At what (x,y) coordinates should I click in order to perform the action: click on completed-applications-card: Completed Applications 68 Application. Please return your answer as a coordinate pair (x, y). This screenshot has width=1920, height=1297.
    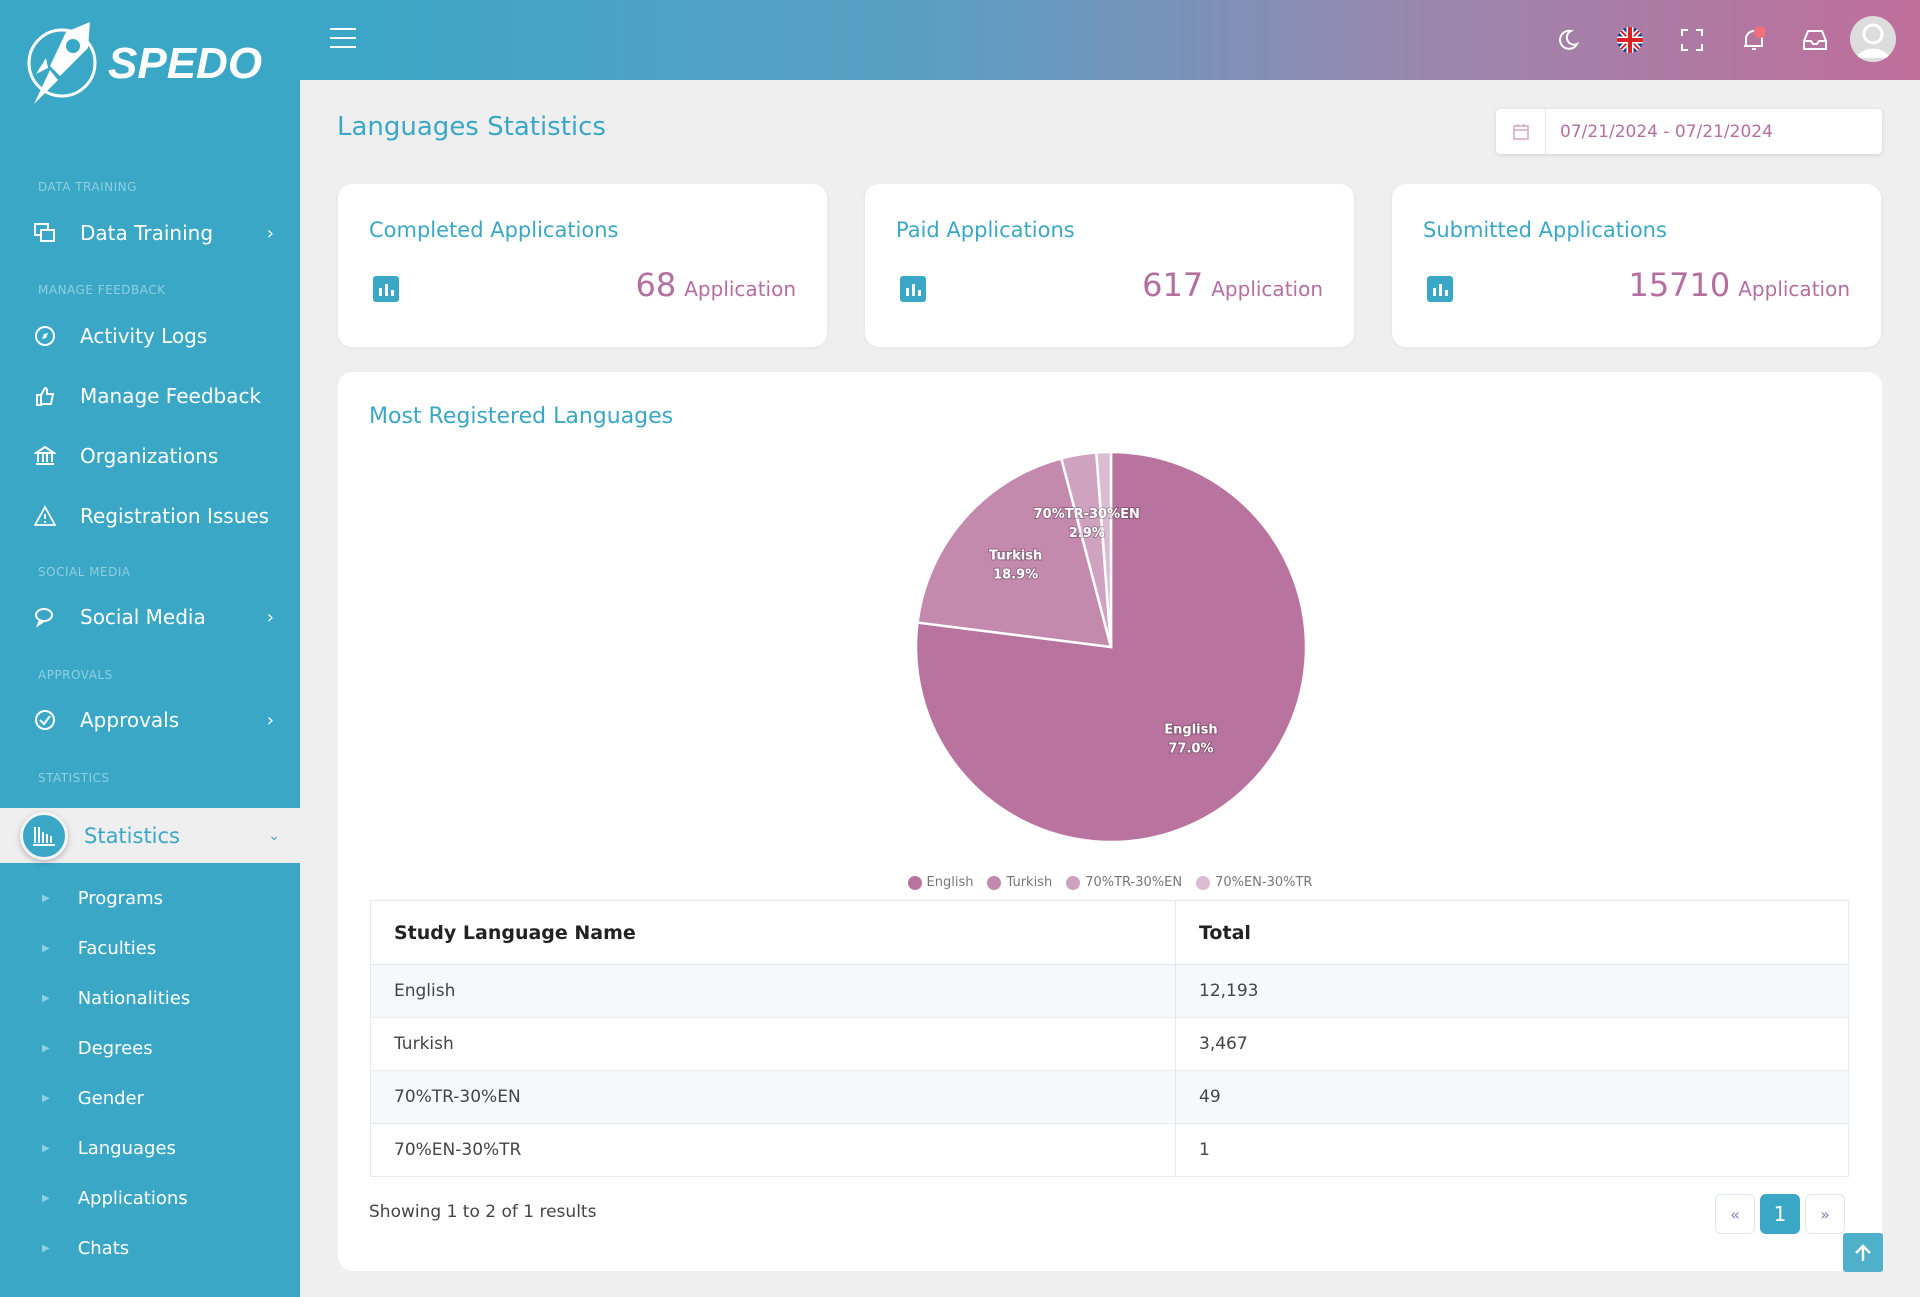
    Looking at the image, I should click on (582, 265).